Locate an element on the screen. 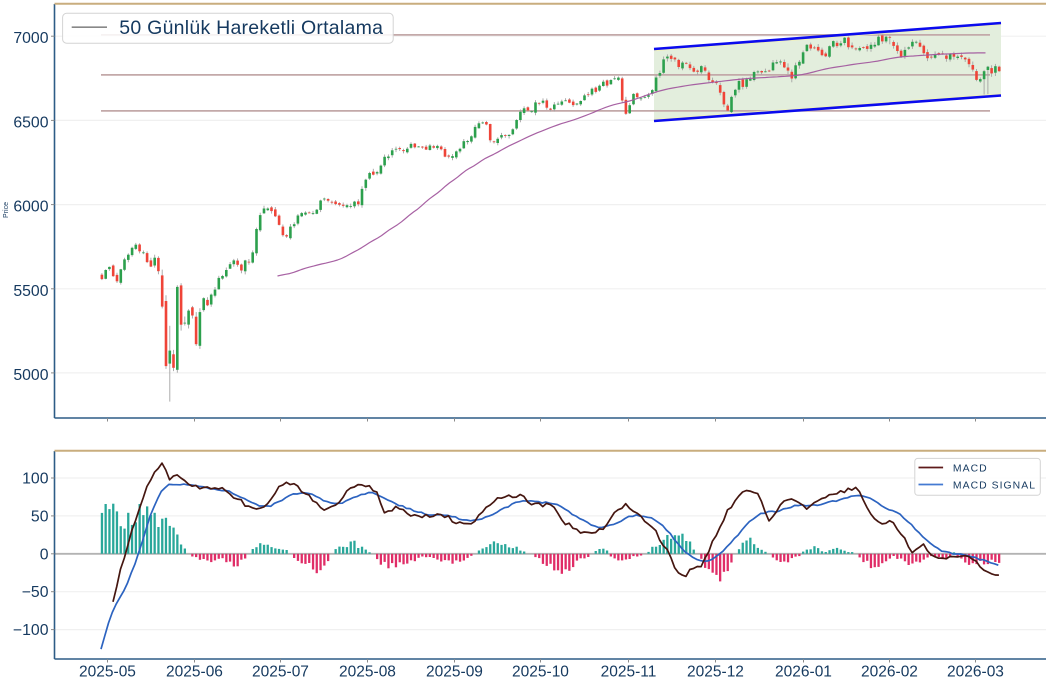 This screenshot has width=1050, height=683. svg-text: 2025-05 is located at coordinates (107, 672).